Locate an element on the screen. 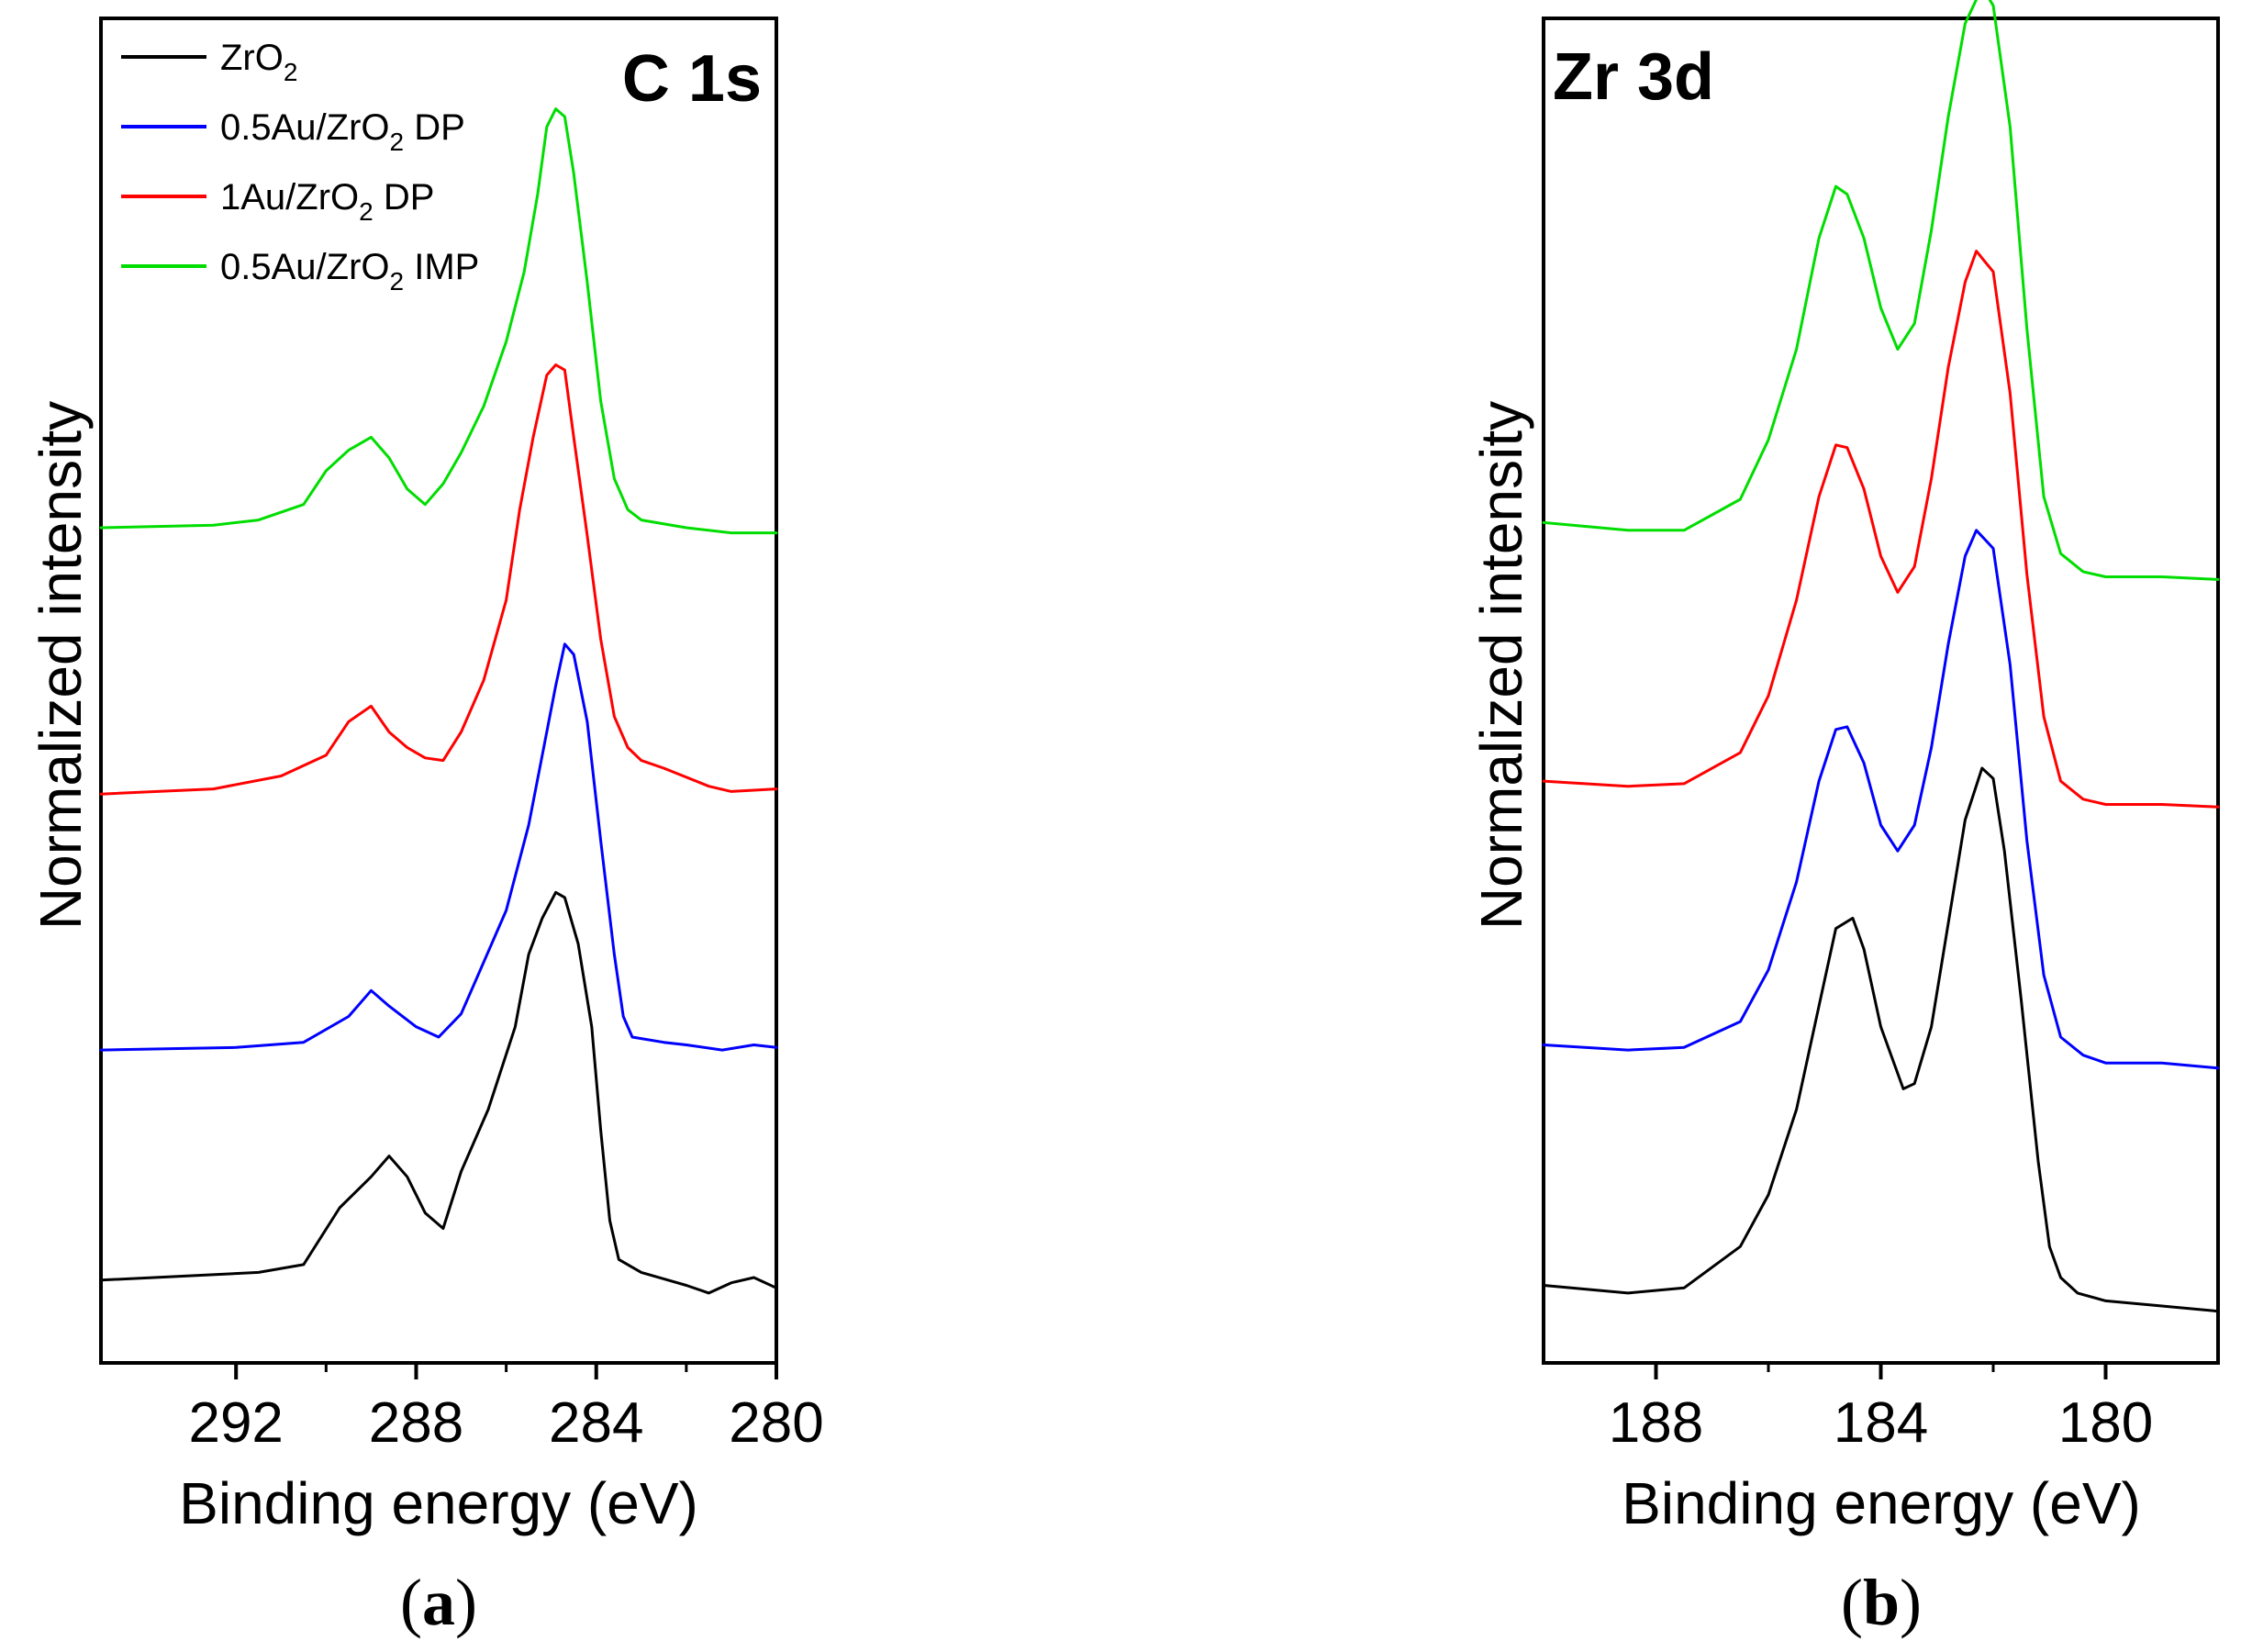  legend-label-2: 1Au/ZrO2 DP is located at coordinates (327, 201).